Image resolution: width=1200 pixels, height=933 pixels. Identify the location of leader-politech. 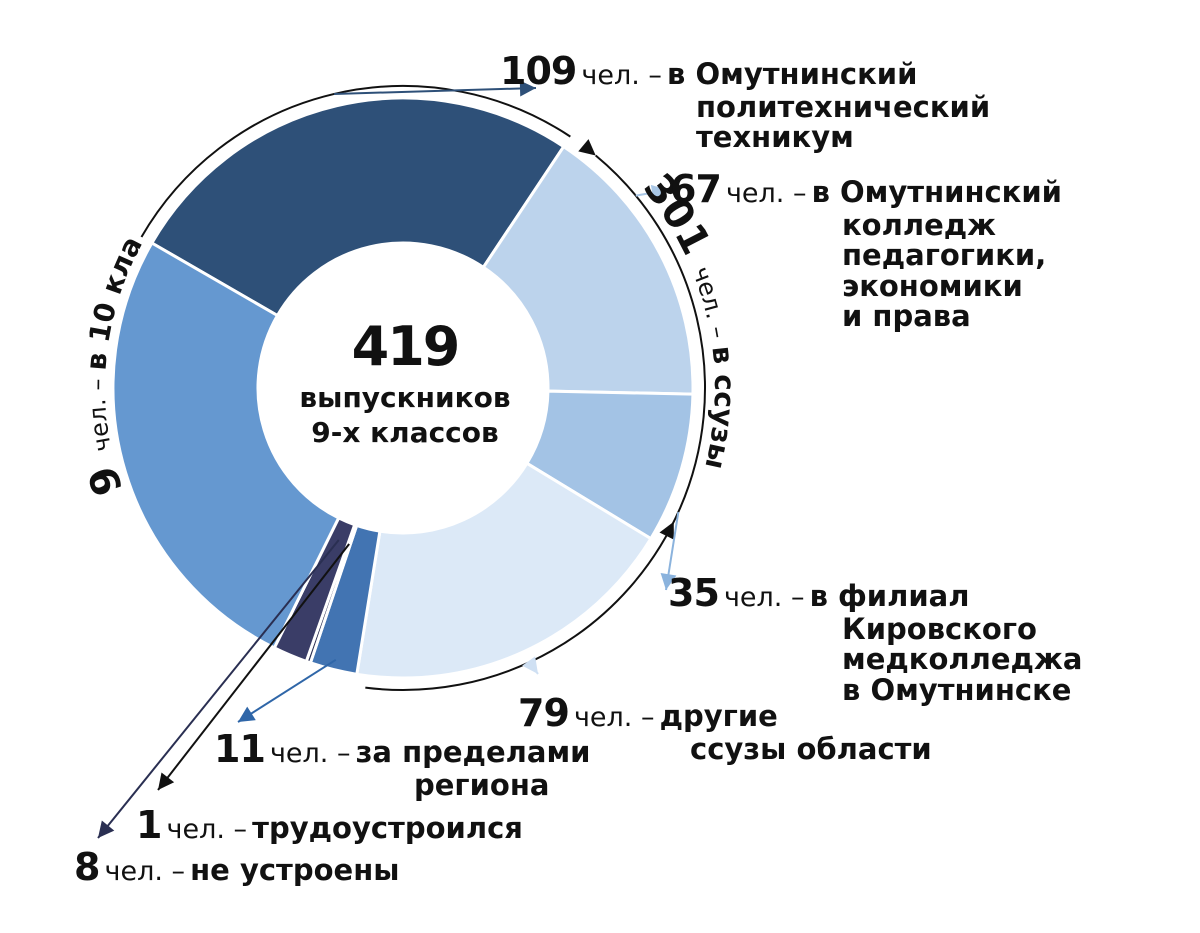
(435, 91).